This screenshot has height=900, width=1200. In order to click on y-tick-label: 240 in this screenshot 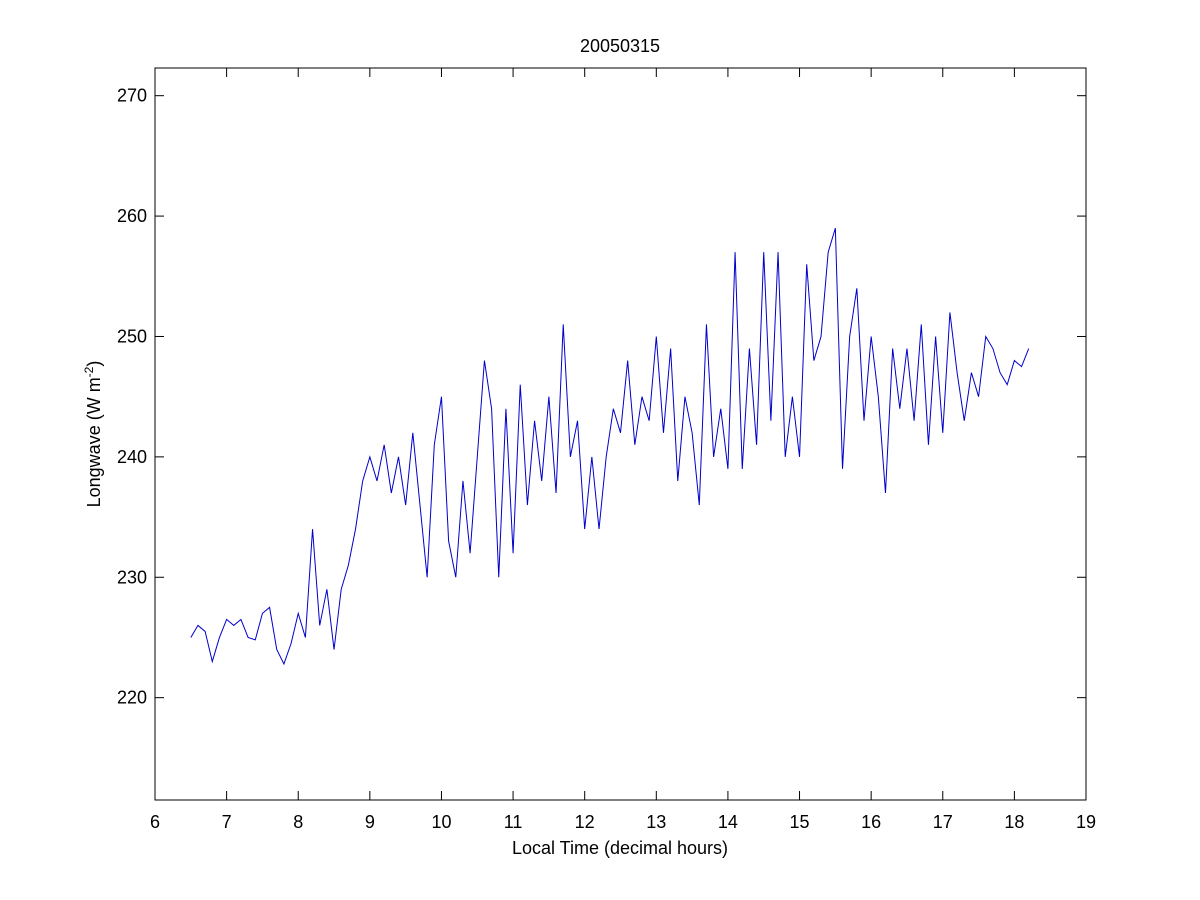, I will do `click(132, 457)`.